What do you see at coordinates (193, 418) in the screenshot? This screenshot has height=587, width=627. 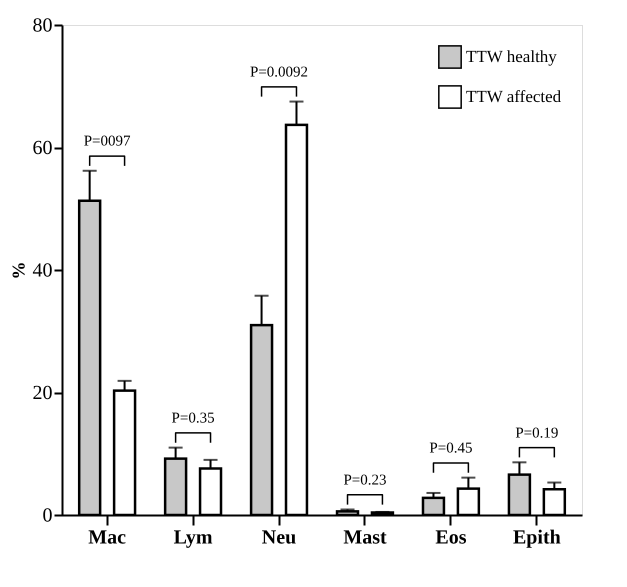 I see `annotation: P=0.35` at bounding box center [193, 418].